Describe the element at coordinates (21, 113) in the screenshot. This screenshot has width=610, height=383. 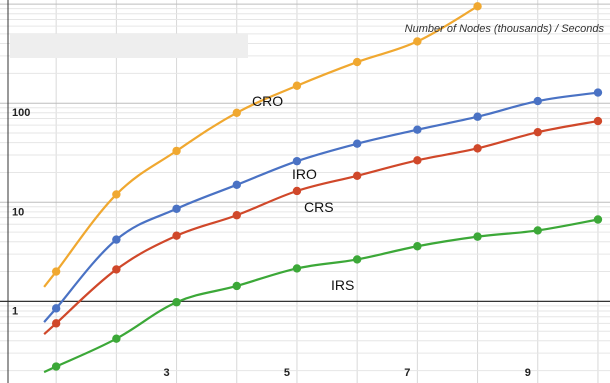
I see `y-tick-label: 100` at that location.